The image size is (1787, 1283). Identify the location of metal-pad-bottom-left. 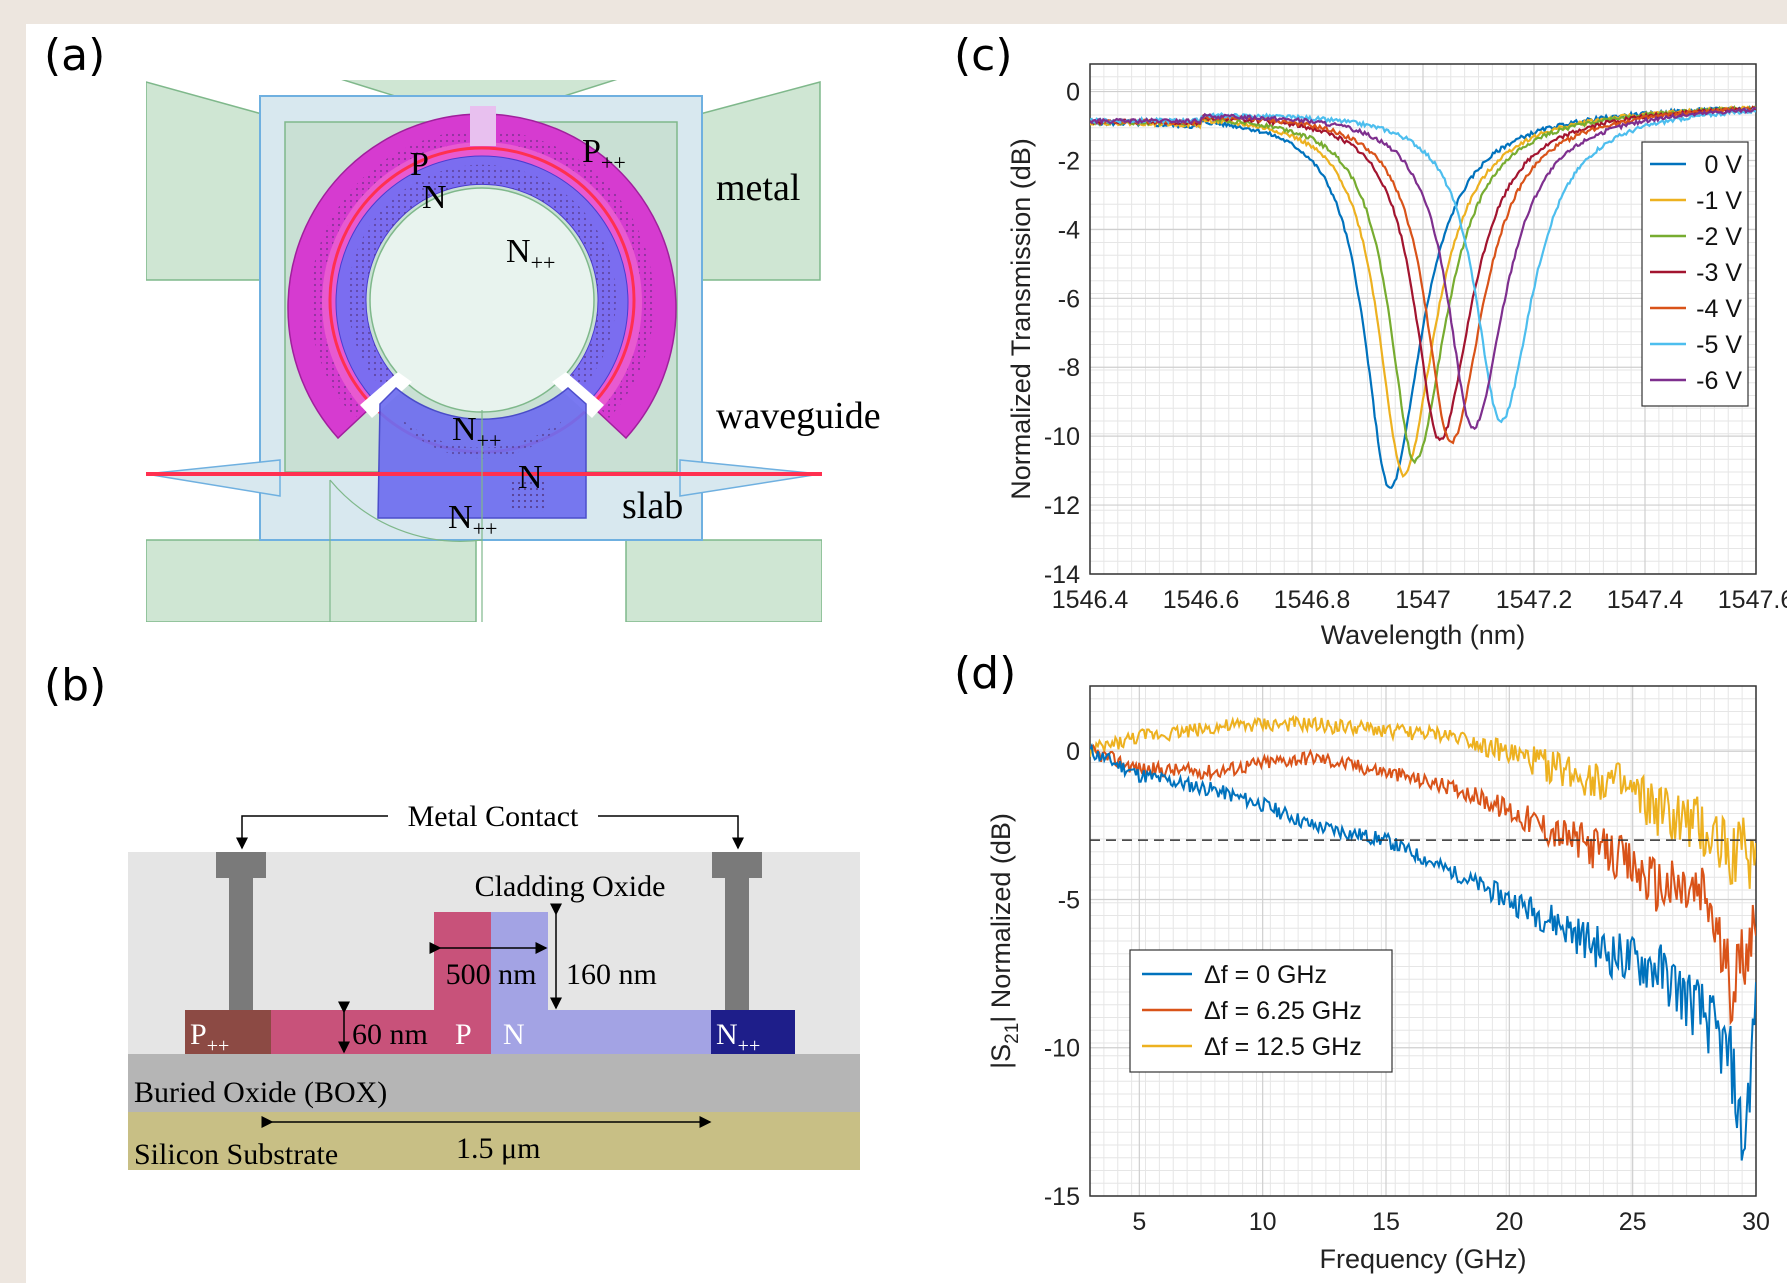
(311, 580).